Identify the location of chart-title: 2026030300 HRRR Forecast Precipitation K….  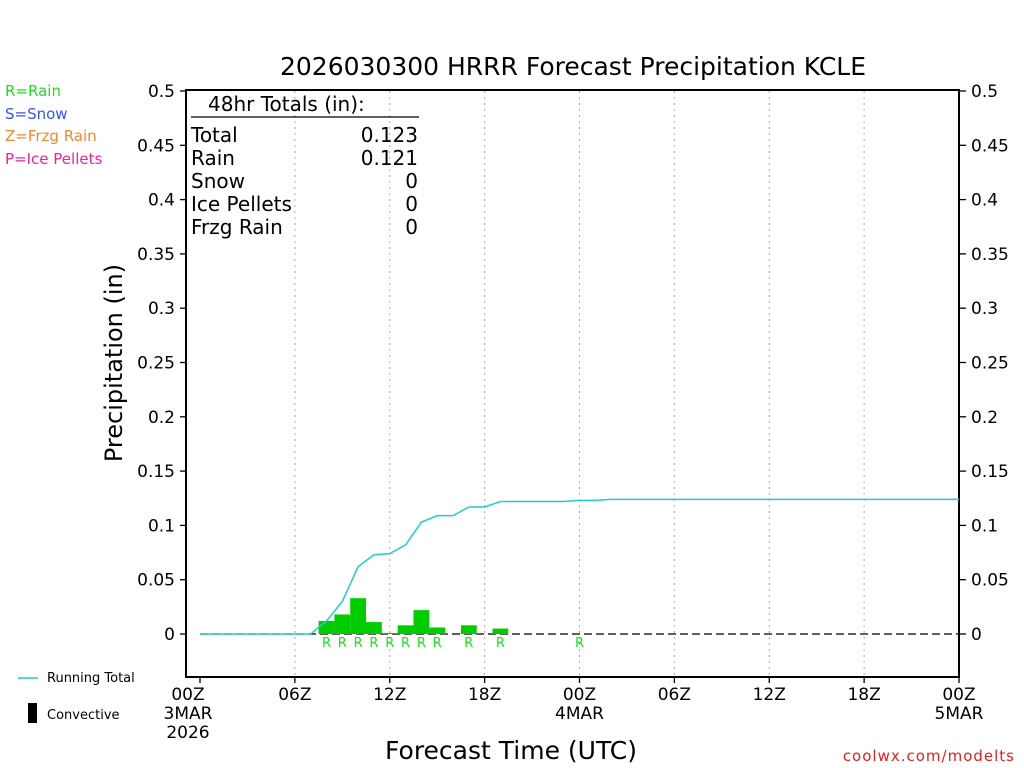
(573, 66).